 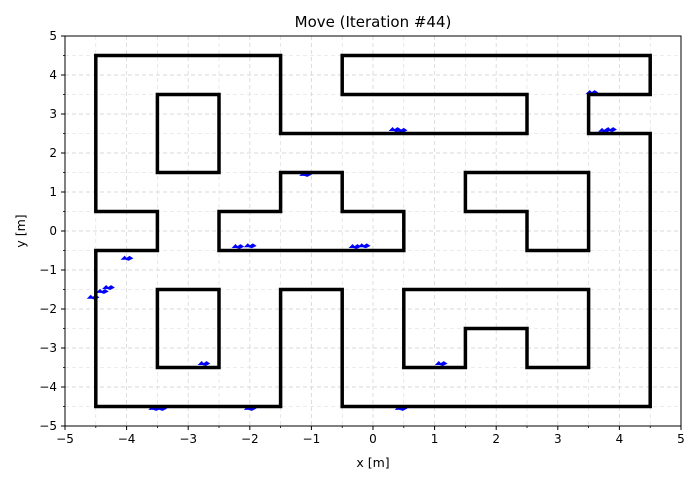 I want to click on y-tick-label: −4, so click(x=48, y=387).